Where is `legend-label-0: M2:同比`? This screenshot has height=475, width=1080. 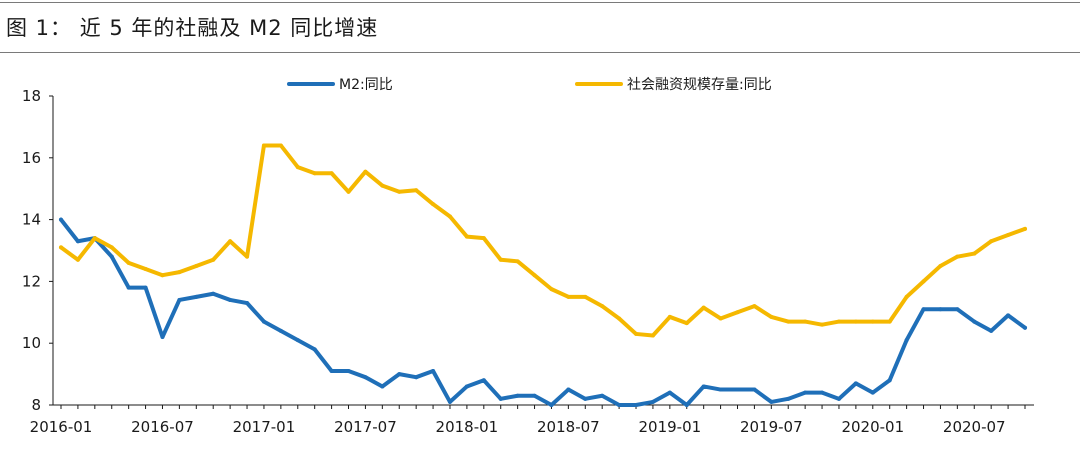
legend-label-0: M2:同比 is located at coordinates (366, 85).